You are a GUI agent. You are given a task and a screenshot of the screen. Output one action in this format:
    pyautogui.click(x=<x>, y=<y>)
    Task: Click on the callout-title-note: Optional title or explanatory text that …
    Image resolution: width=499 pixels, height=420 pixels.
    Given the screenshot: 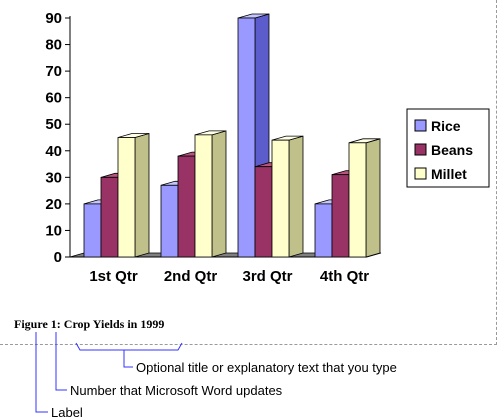 What is the action you would take?
    pyautogui.click(x=266, y=367)
    